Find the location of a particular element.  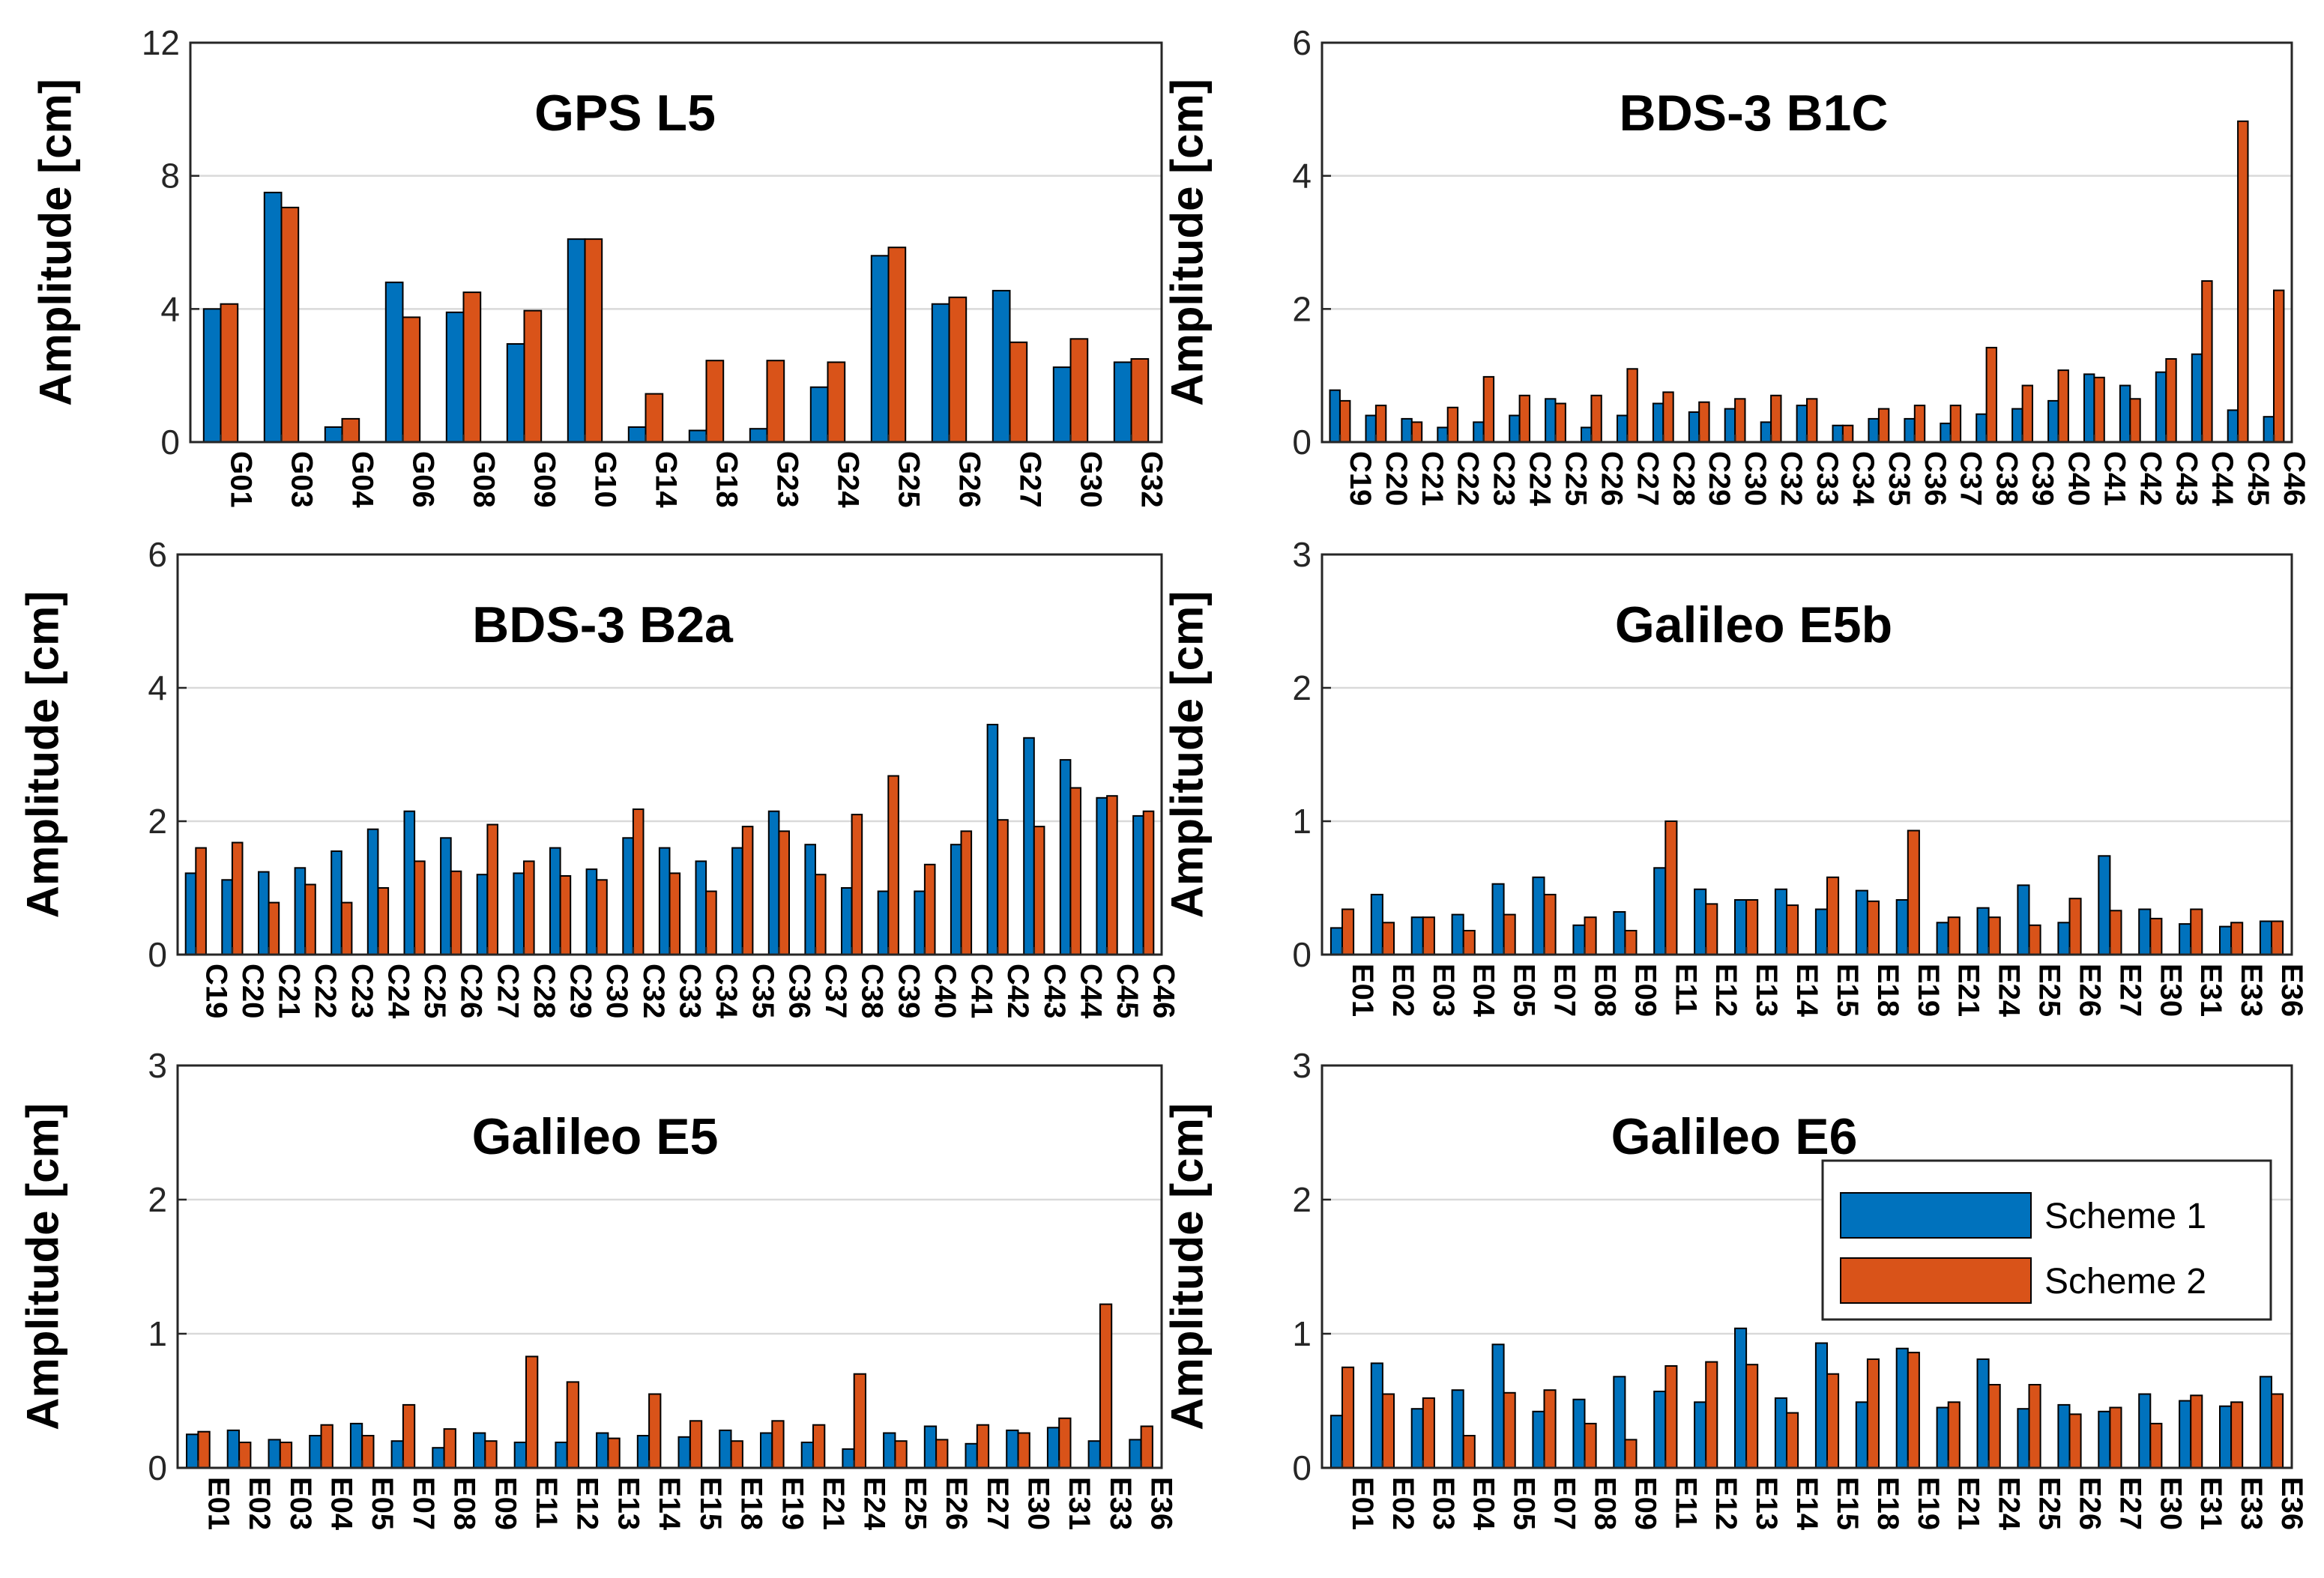

chart-title: Galileo E6 is located at coordinates (1734, 1136).